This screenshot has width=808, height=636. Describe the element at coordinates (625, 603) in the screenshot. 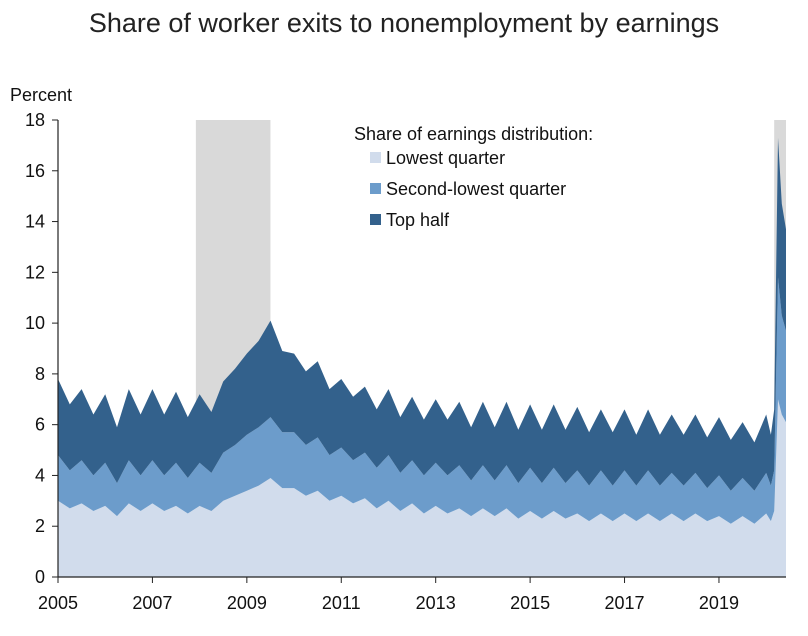

I see `x-tick-label-2017: 2017` at that location.